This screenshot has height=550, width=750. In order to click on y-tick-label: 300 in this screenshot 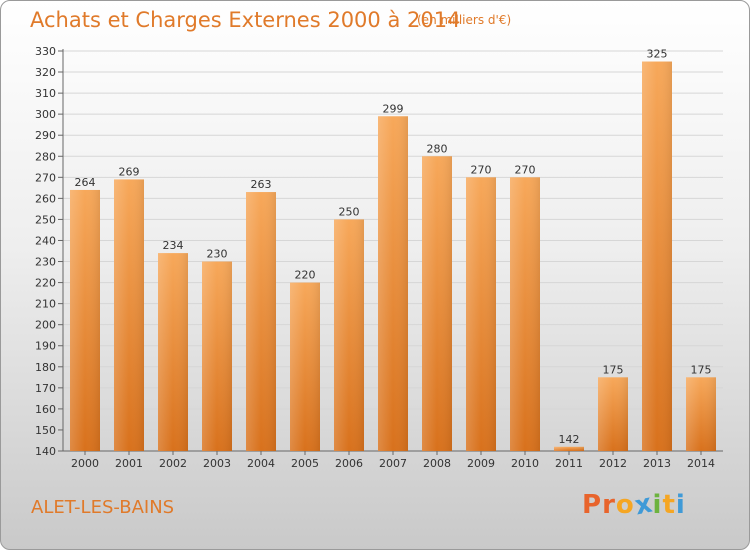, I will do `click(45, 114)`.